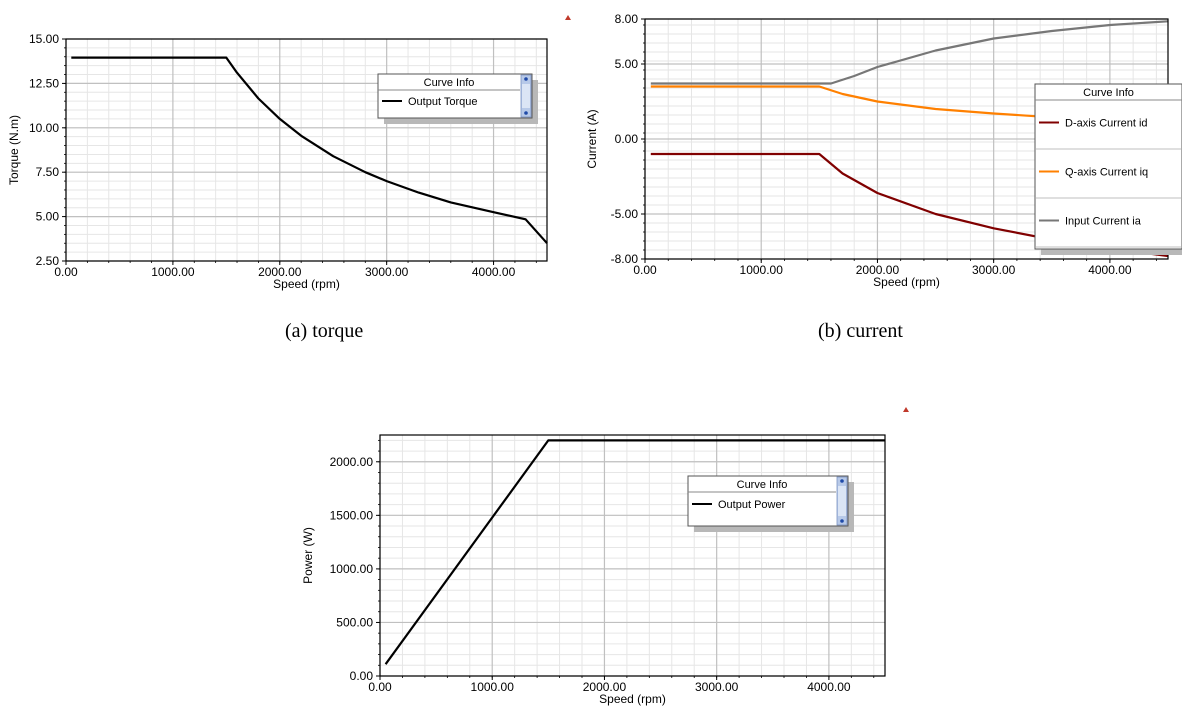 The width and height of the screenshot is (1182, 718). Describe the element at coordinates (443, 102) in the screenshot. I see `legend-entry-1: Output Torque` at that location.